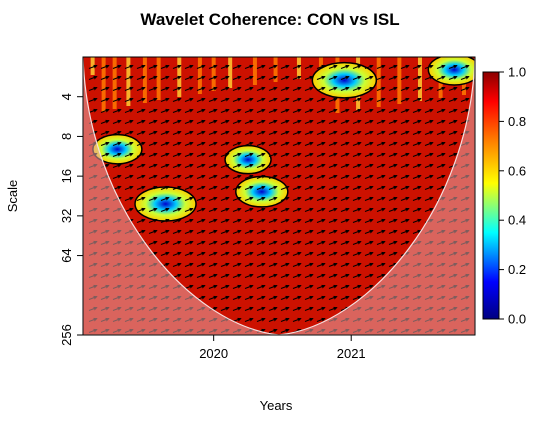  I want to click on streak-mark, so click(213, 74).